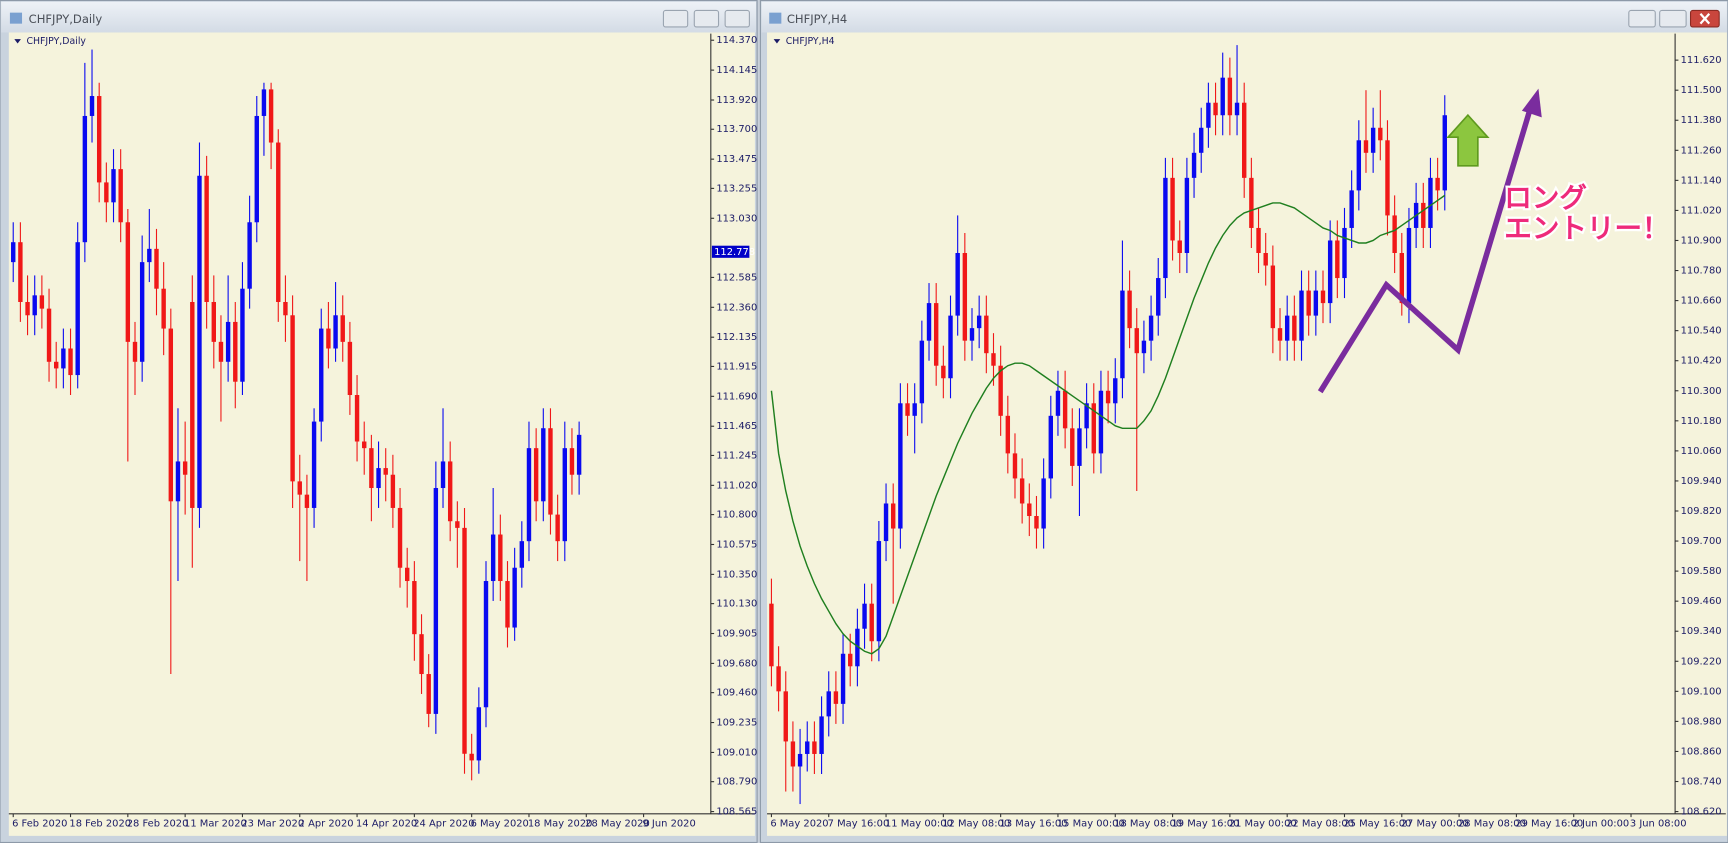  I want to click on y-tick-label: 109.905, so click(736, 634).